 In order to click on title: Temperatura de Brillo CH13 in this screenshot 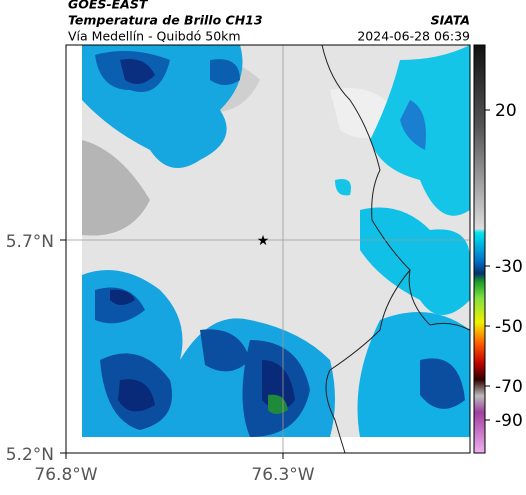, I will do `click(165, 20)`.